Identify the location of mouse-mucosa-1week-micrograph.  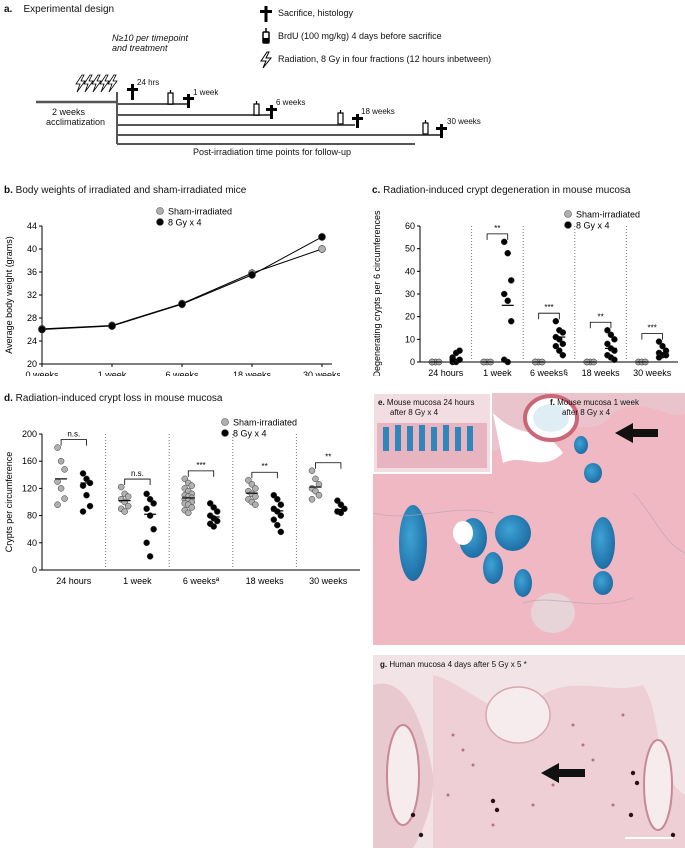
(529, 519).